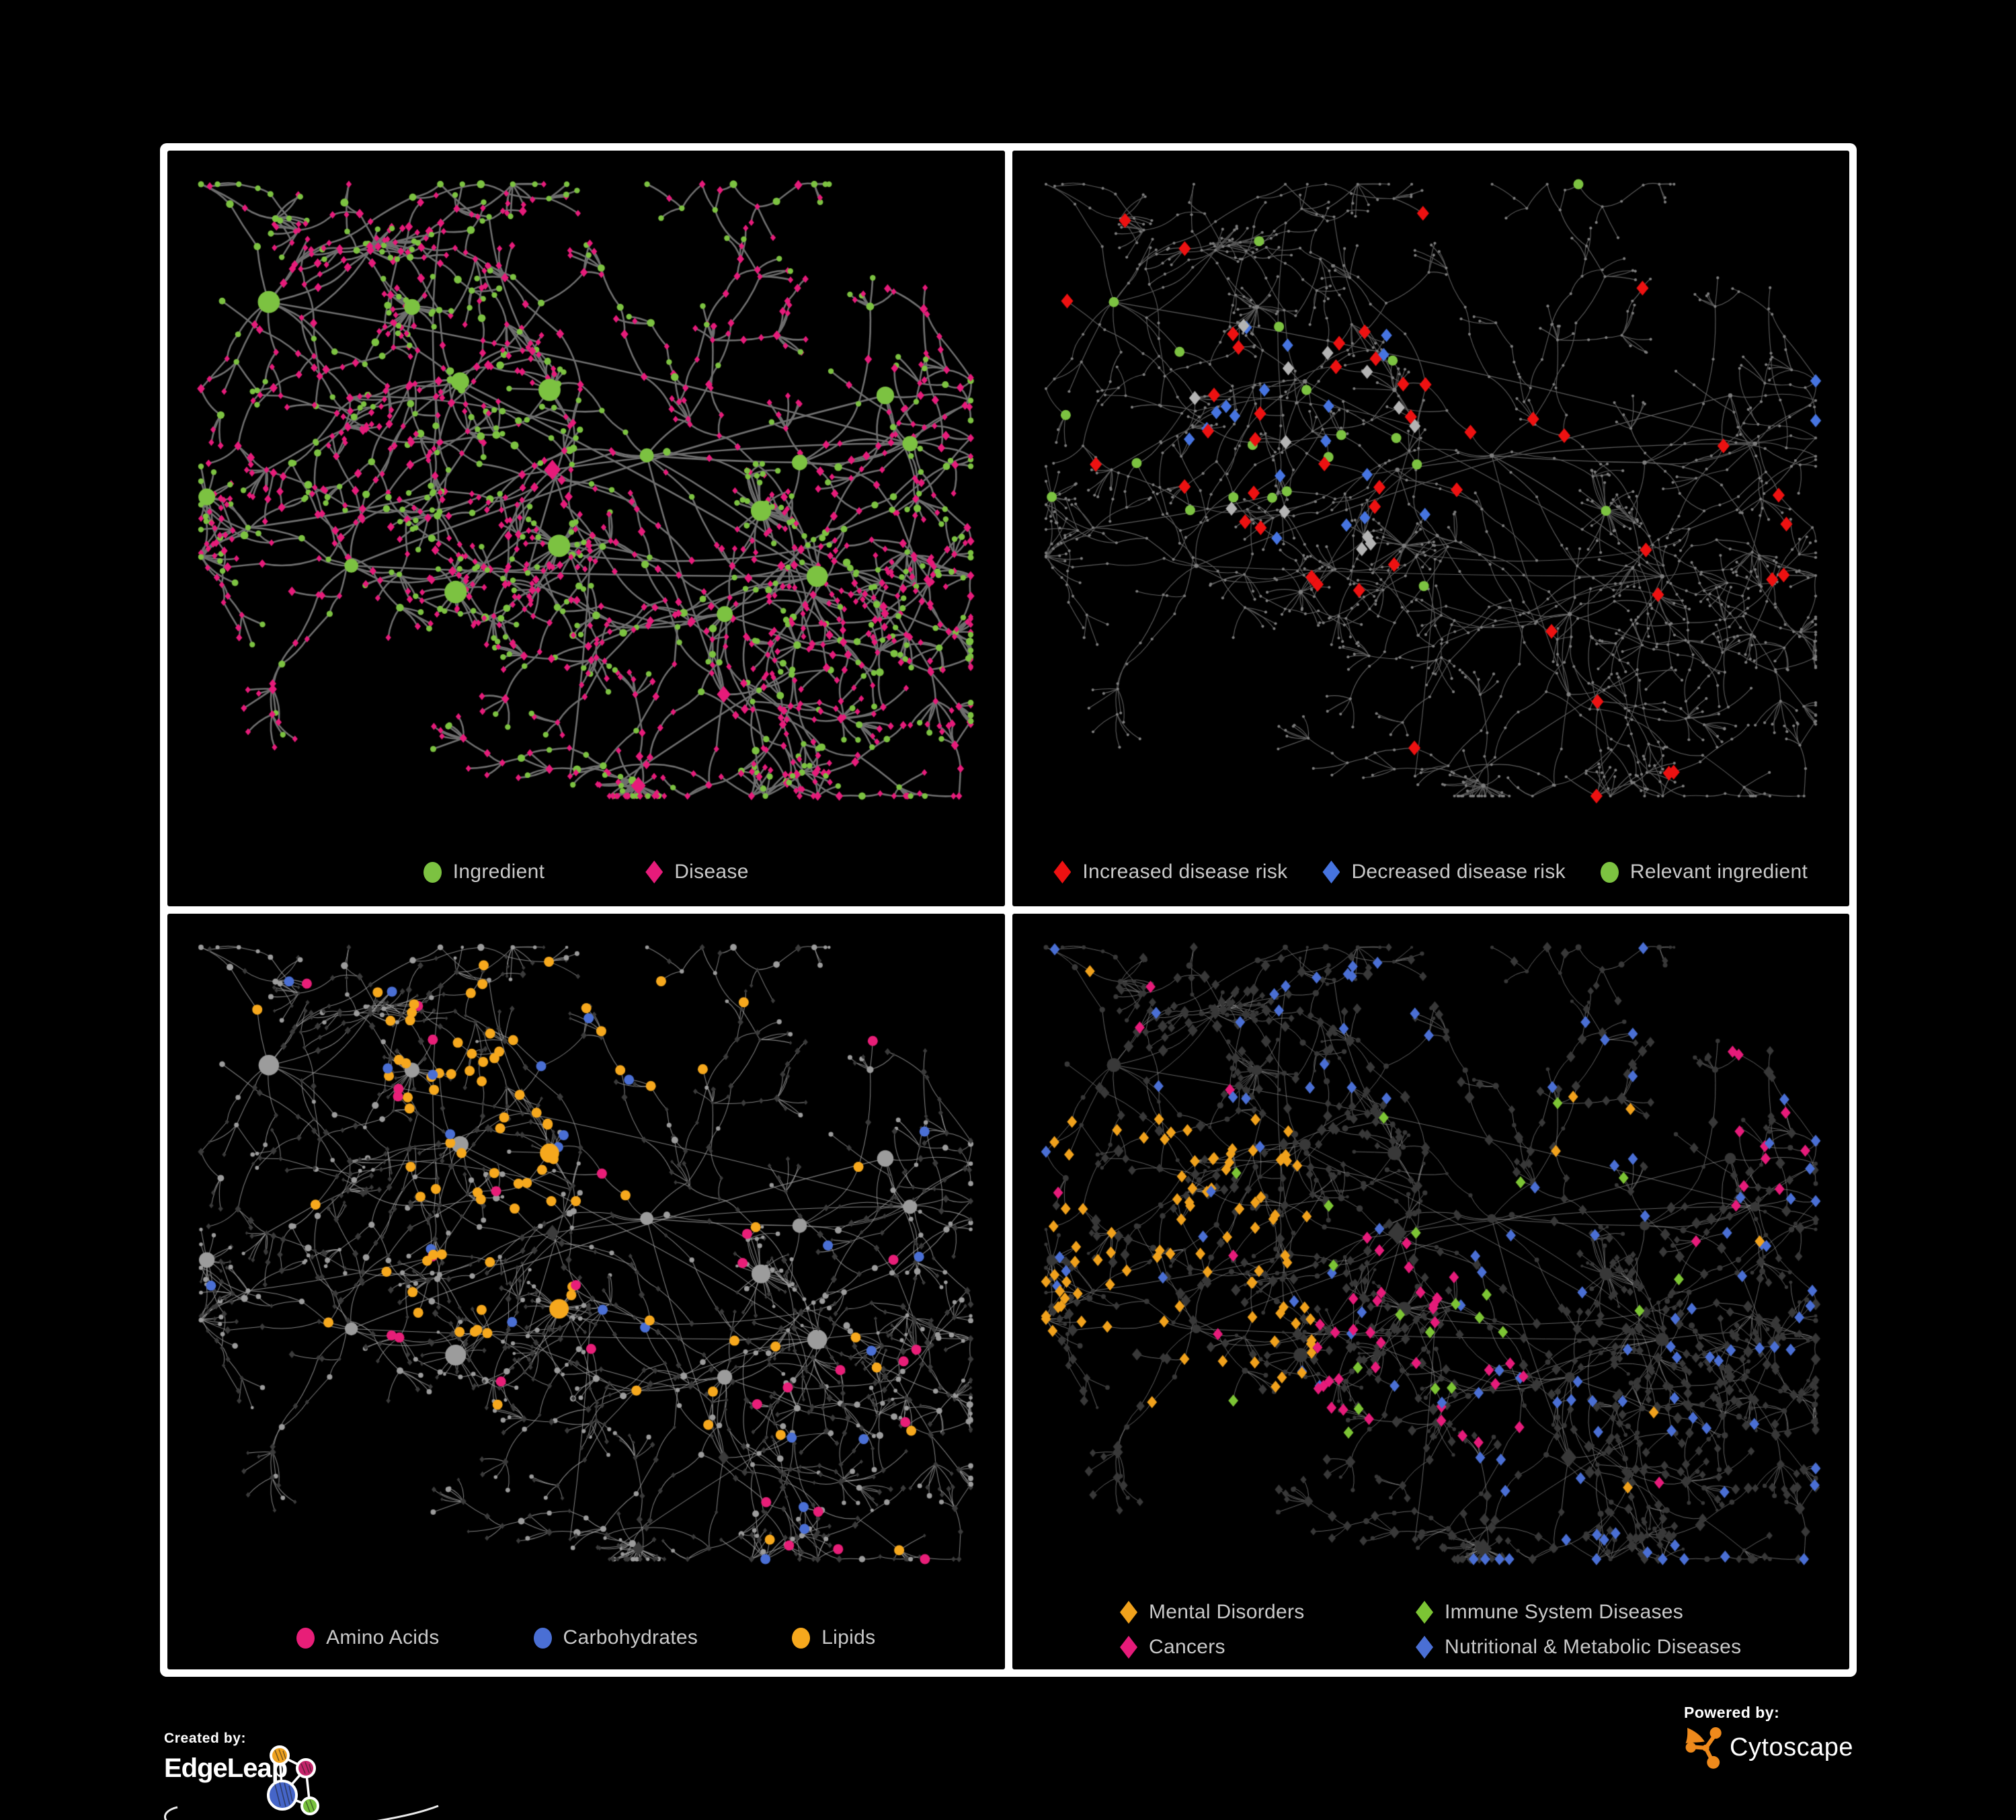 The height and width of the screenshot is (1820, 2016). I want to click on legend-label: Ingredient, so click(498, 872).